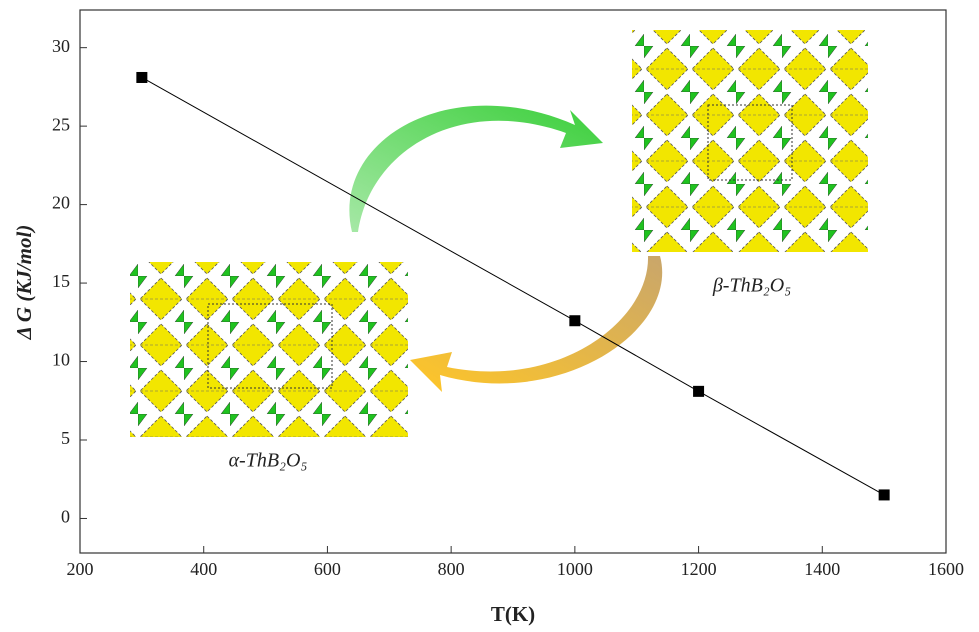 This screenshot has width=979, height=632. What do you see at coordinates (699, 569) in the screenshot?
I see `x-tick-label: 1200` at bounding box center [699, 569].